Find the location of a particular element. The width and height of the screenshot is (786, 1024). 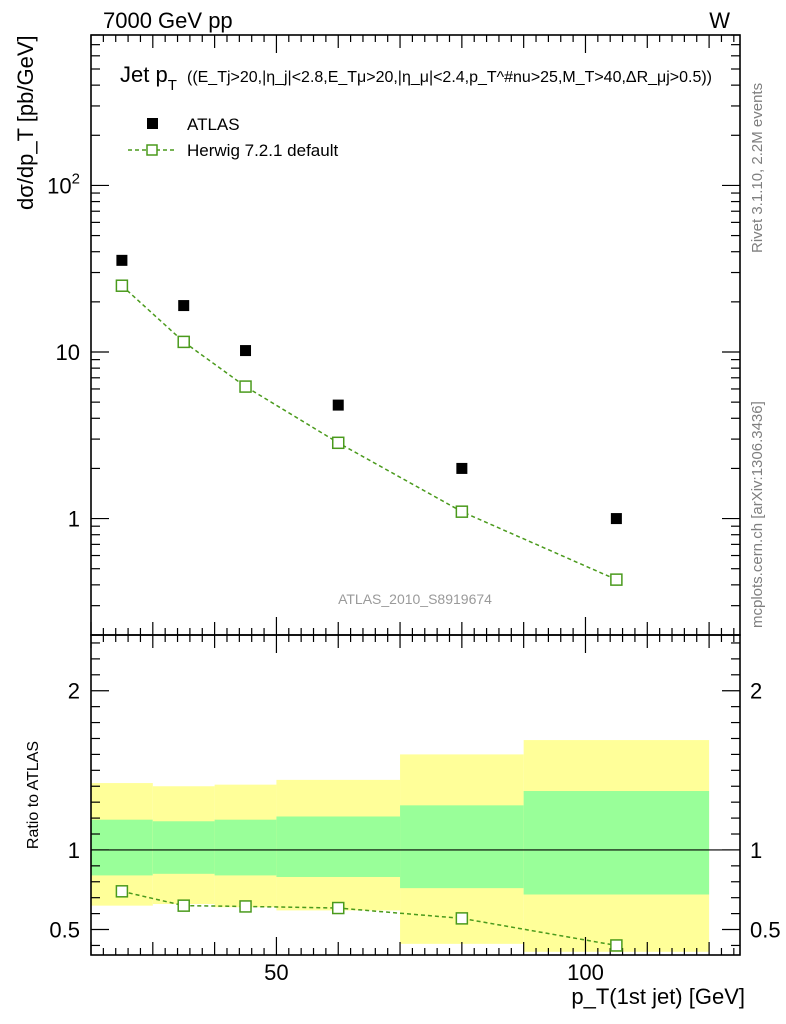

main-y-tick-label: 1 is located at coordinates (74, 519).